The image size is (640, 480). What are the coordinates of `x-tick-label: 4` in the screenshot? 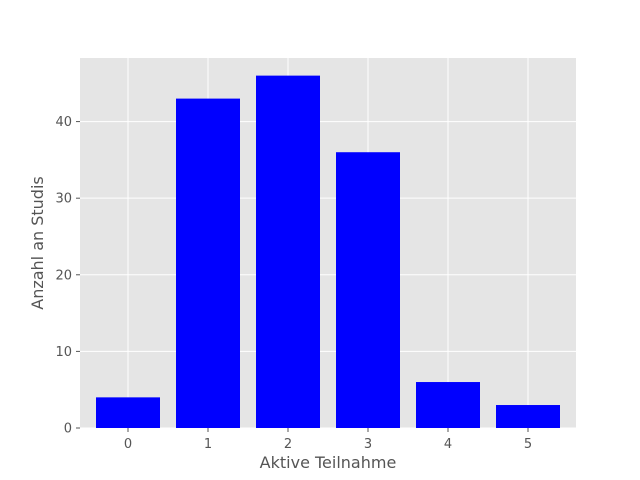 It's located at (448, 444).